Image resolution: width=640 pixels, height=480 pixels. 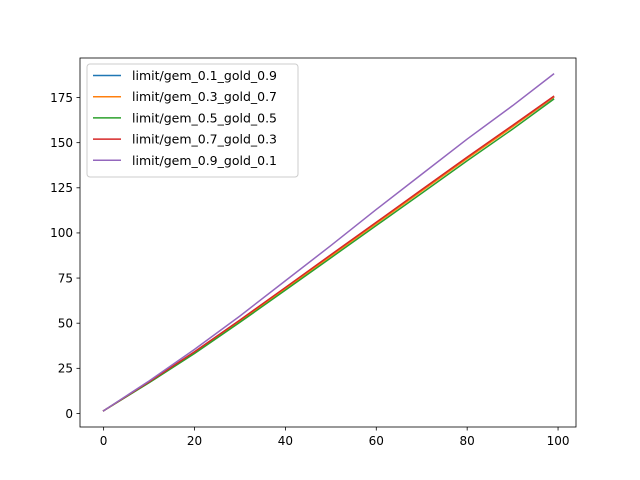 I want to click on x-tick-label-1: 20, so click(x=194, y=441).